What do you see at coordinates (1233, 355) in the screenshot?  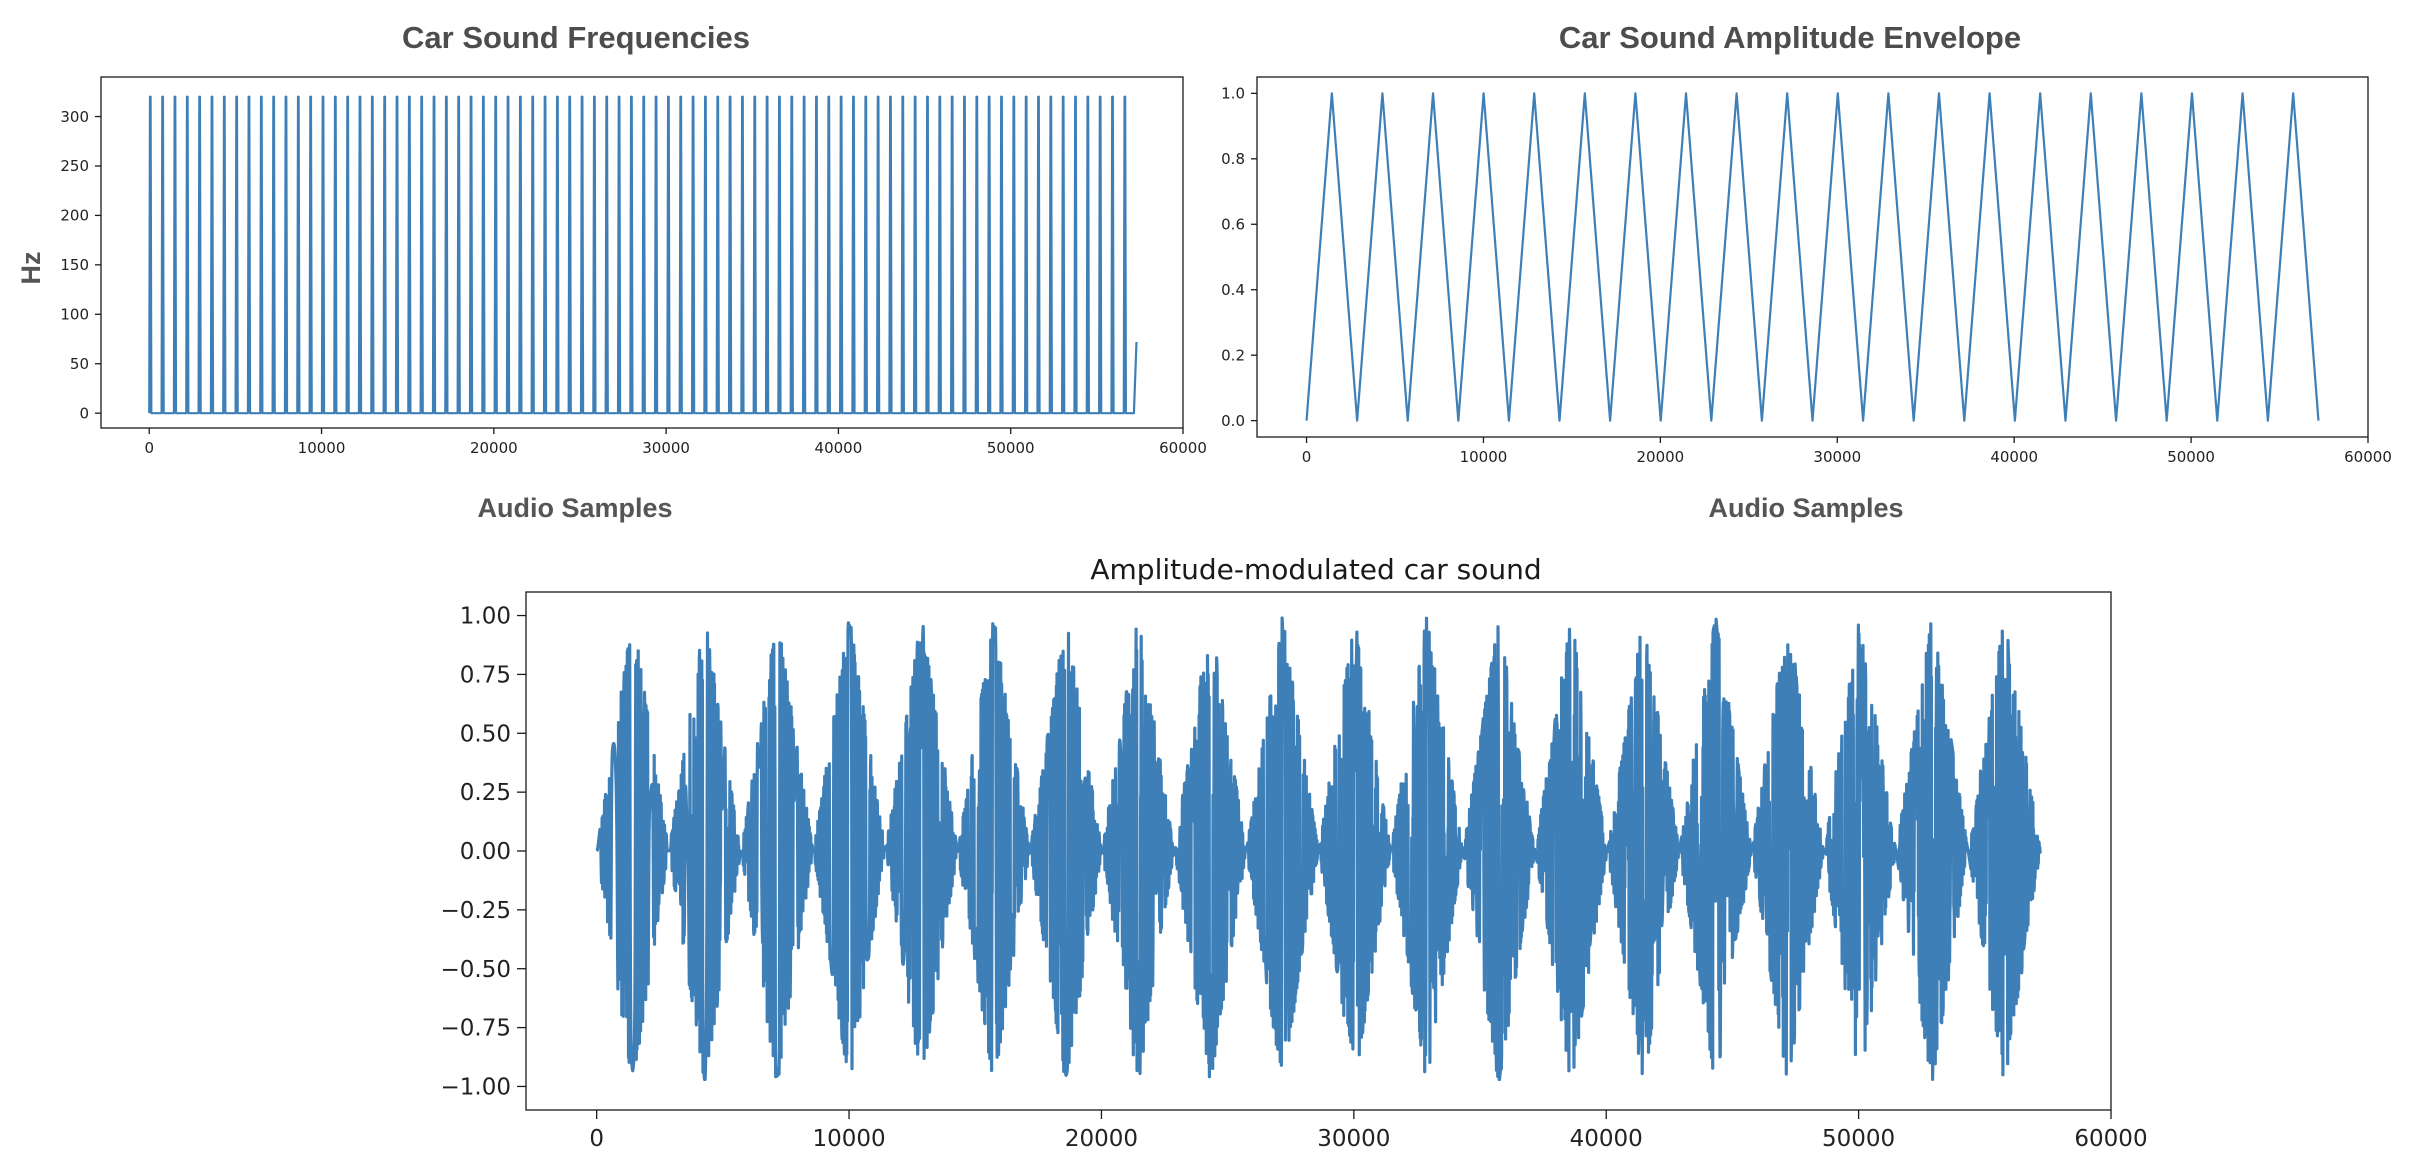 I see `envelope-y-tick-label: 0.2` at bounding box center [1233, 355].